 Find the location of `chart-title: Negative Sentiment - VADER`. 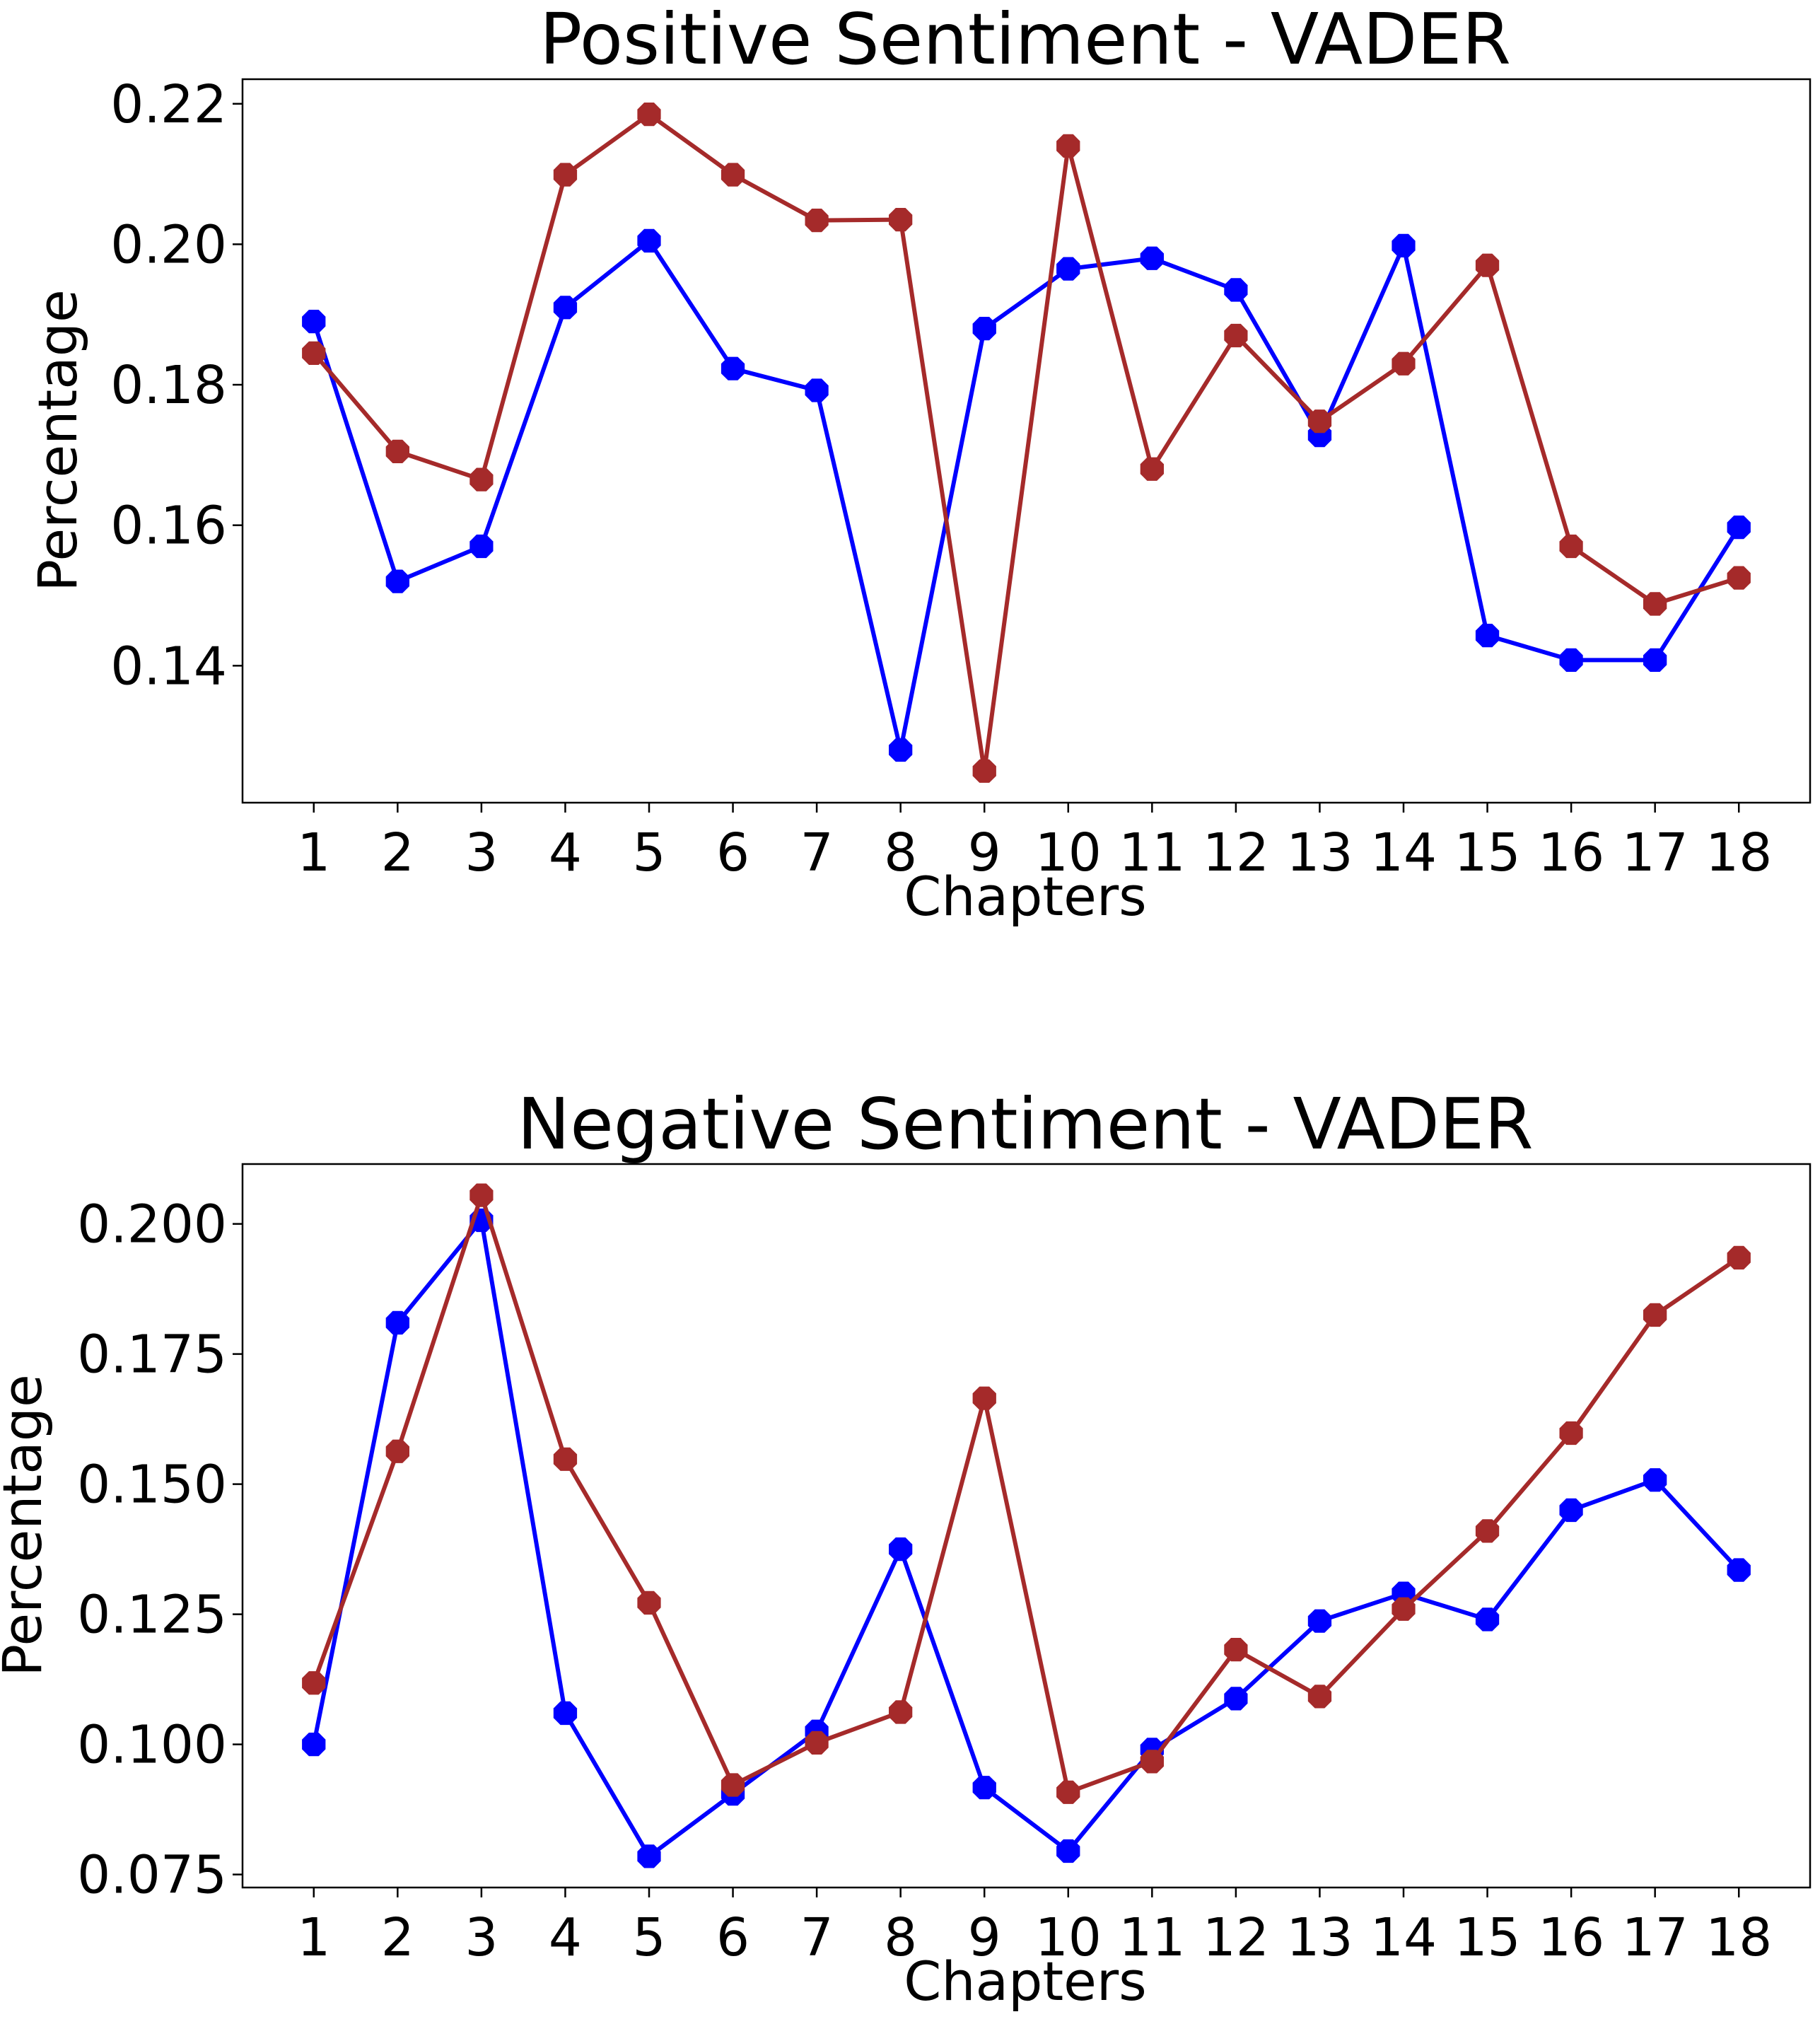

chart-title: Negative Sentiment - VADER is located at coordinates (1025, 1124).